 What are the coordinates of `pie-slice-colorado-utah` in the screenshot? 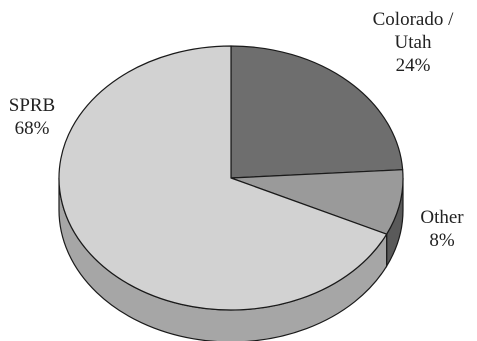 It's located at (317, 112).